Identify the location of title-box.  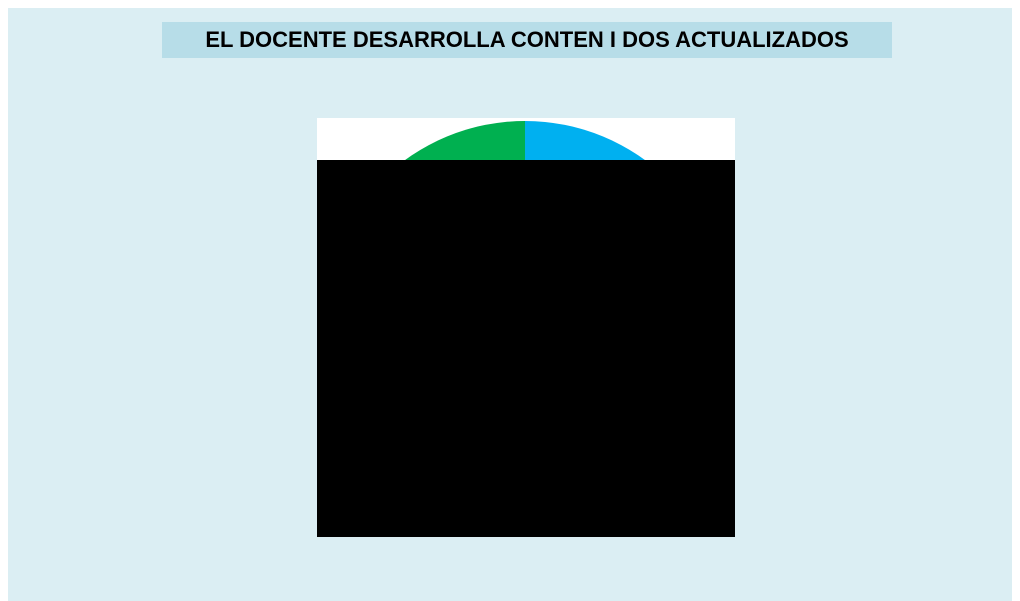
(527, 40).